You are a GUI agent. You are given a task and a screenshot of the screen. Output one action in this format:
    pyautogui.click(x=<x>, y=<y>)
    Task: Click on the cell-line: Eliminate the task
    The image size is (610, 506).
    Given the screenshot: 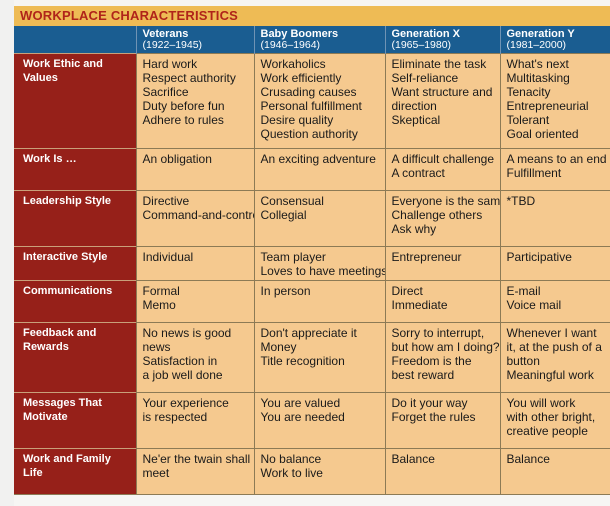 What is the action you would take?
    pyautogui.click(x=439, y=64)
    